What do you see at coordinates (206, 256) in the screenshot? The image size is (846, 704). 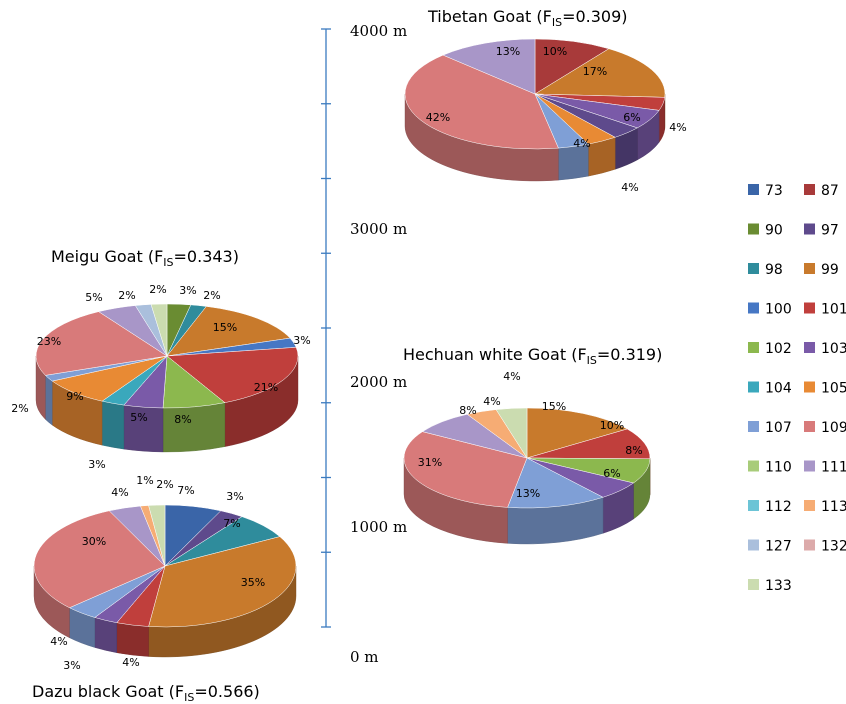 I see `title-suffix: =0.343)` at bounding box center [206, 256].